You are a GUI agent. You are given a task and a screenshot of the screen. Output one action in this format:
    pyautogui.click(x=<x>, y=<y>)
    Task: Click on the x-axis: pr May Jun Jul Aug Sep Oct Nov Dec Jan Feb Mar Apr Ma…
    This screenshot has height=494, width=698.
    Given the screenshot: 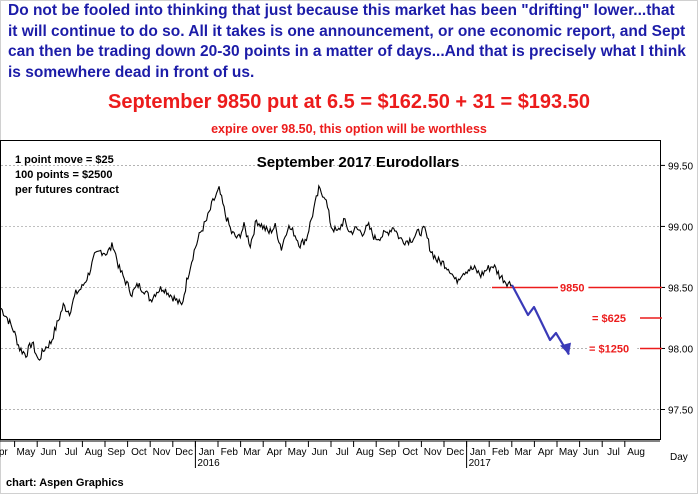 What is the action you would take?
    pyautogui.click(x=330, y=454)
    